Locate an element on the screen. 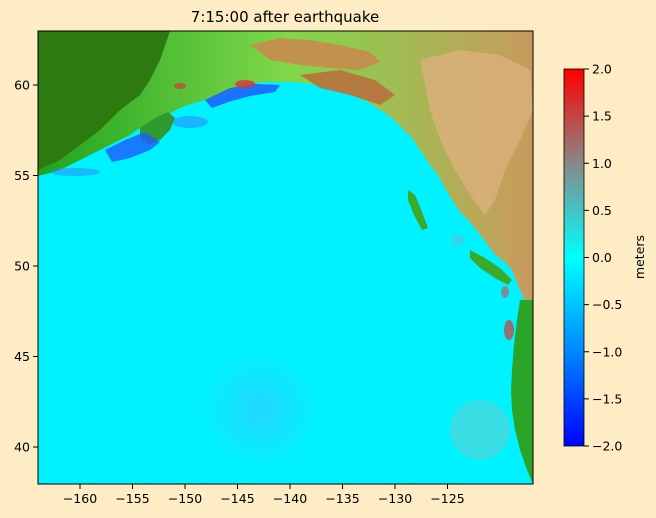 The image size is (656, 518). haida-gwaii is located at coordinates (418, 210).